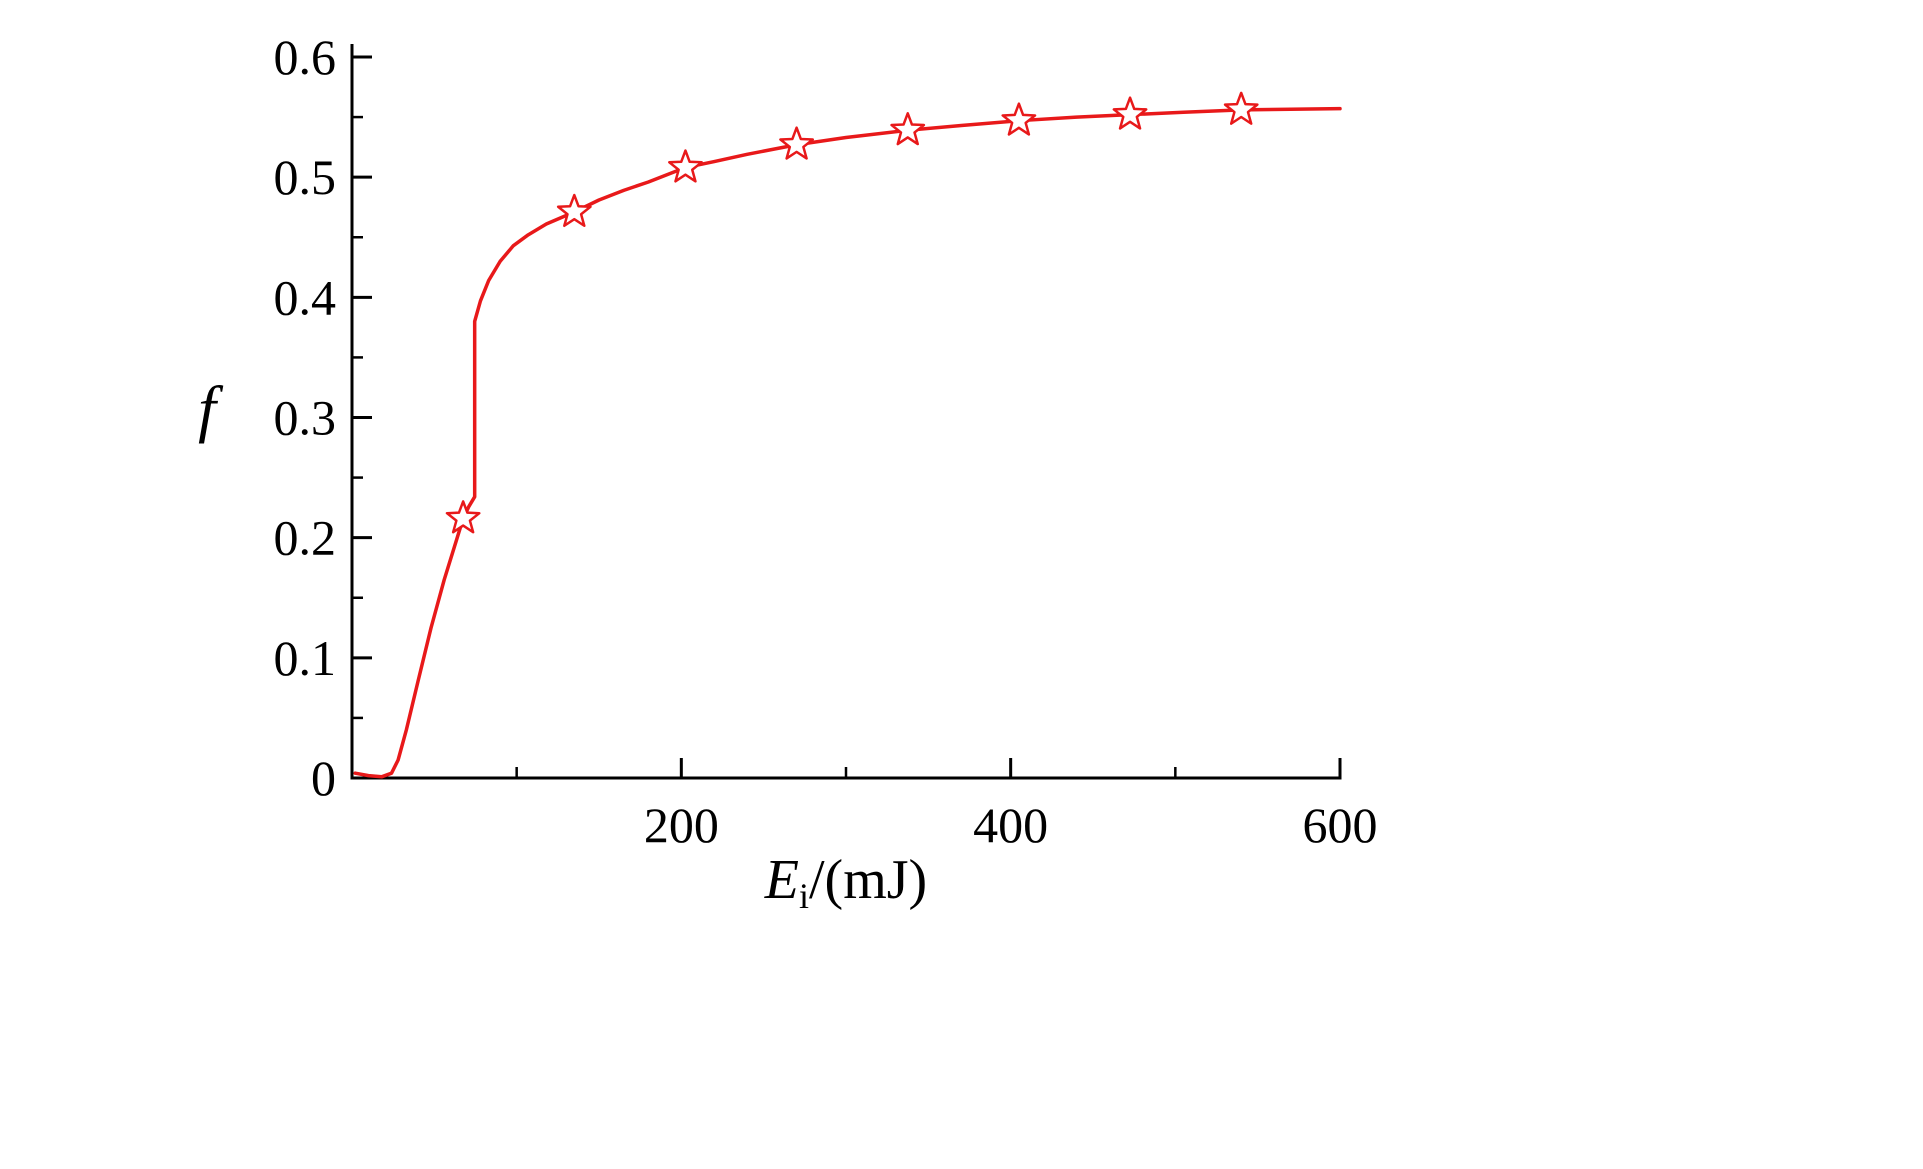  I want to click on y-tick-label: 0.3, so click(305, 418).